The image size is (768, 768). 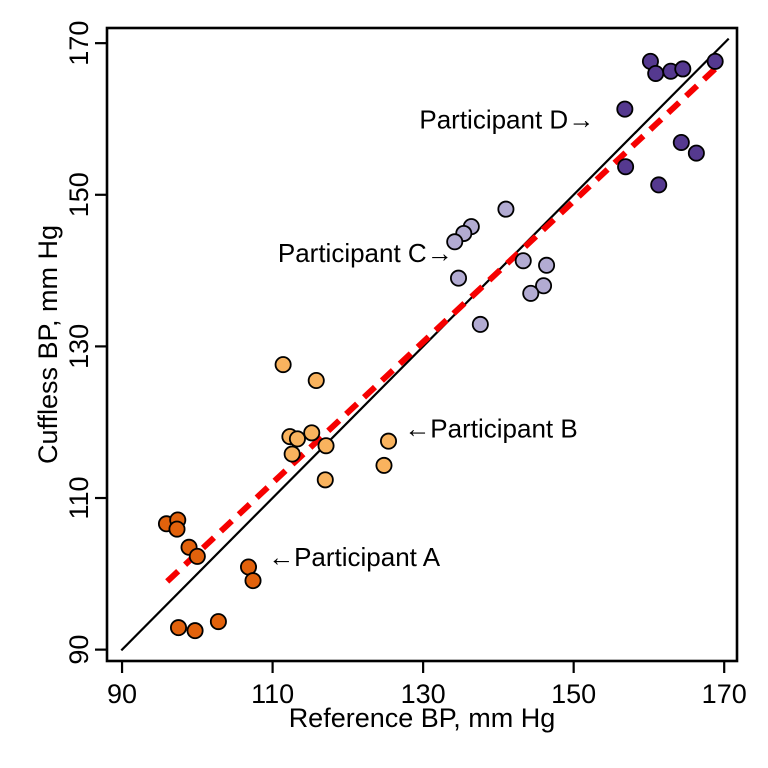 I want to click on y-tick-label: 170, so click(x=79, y=43).